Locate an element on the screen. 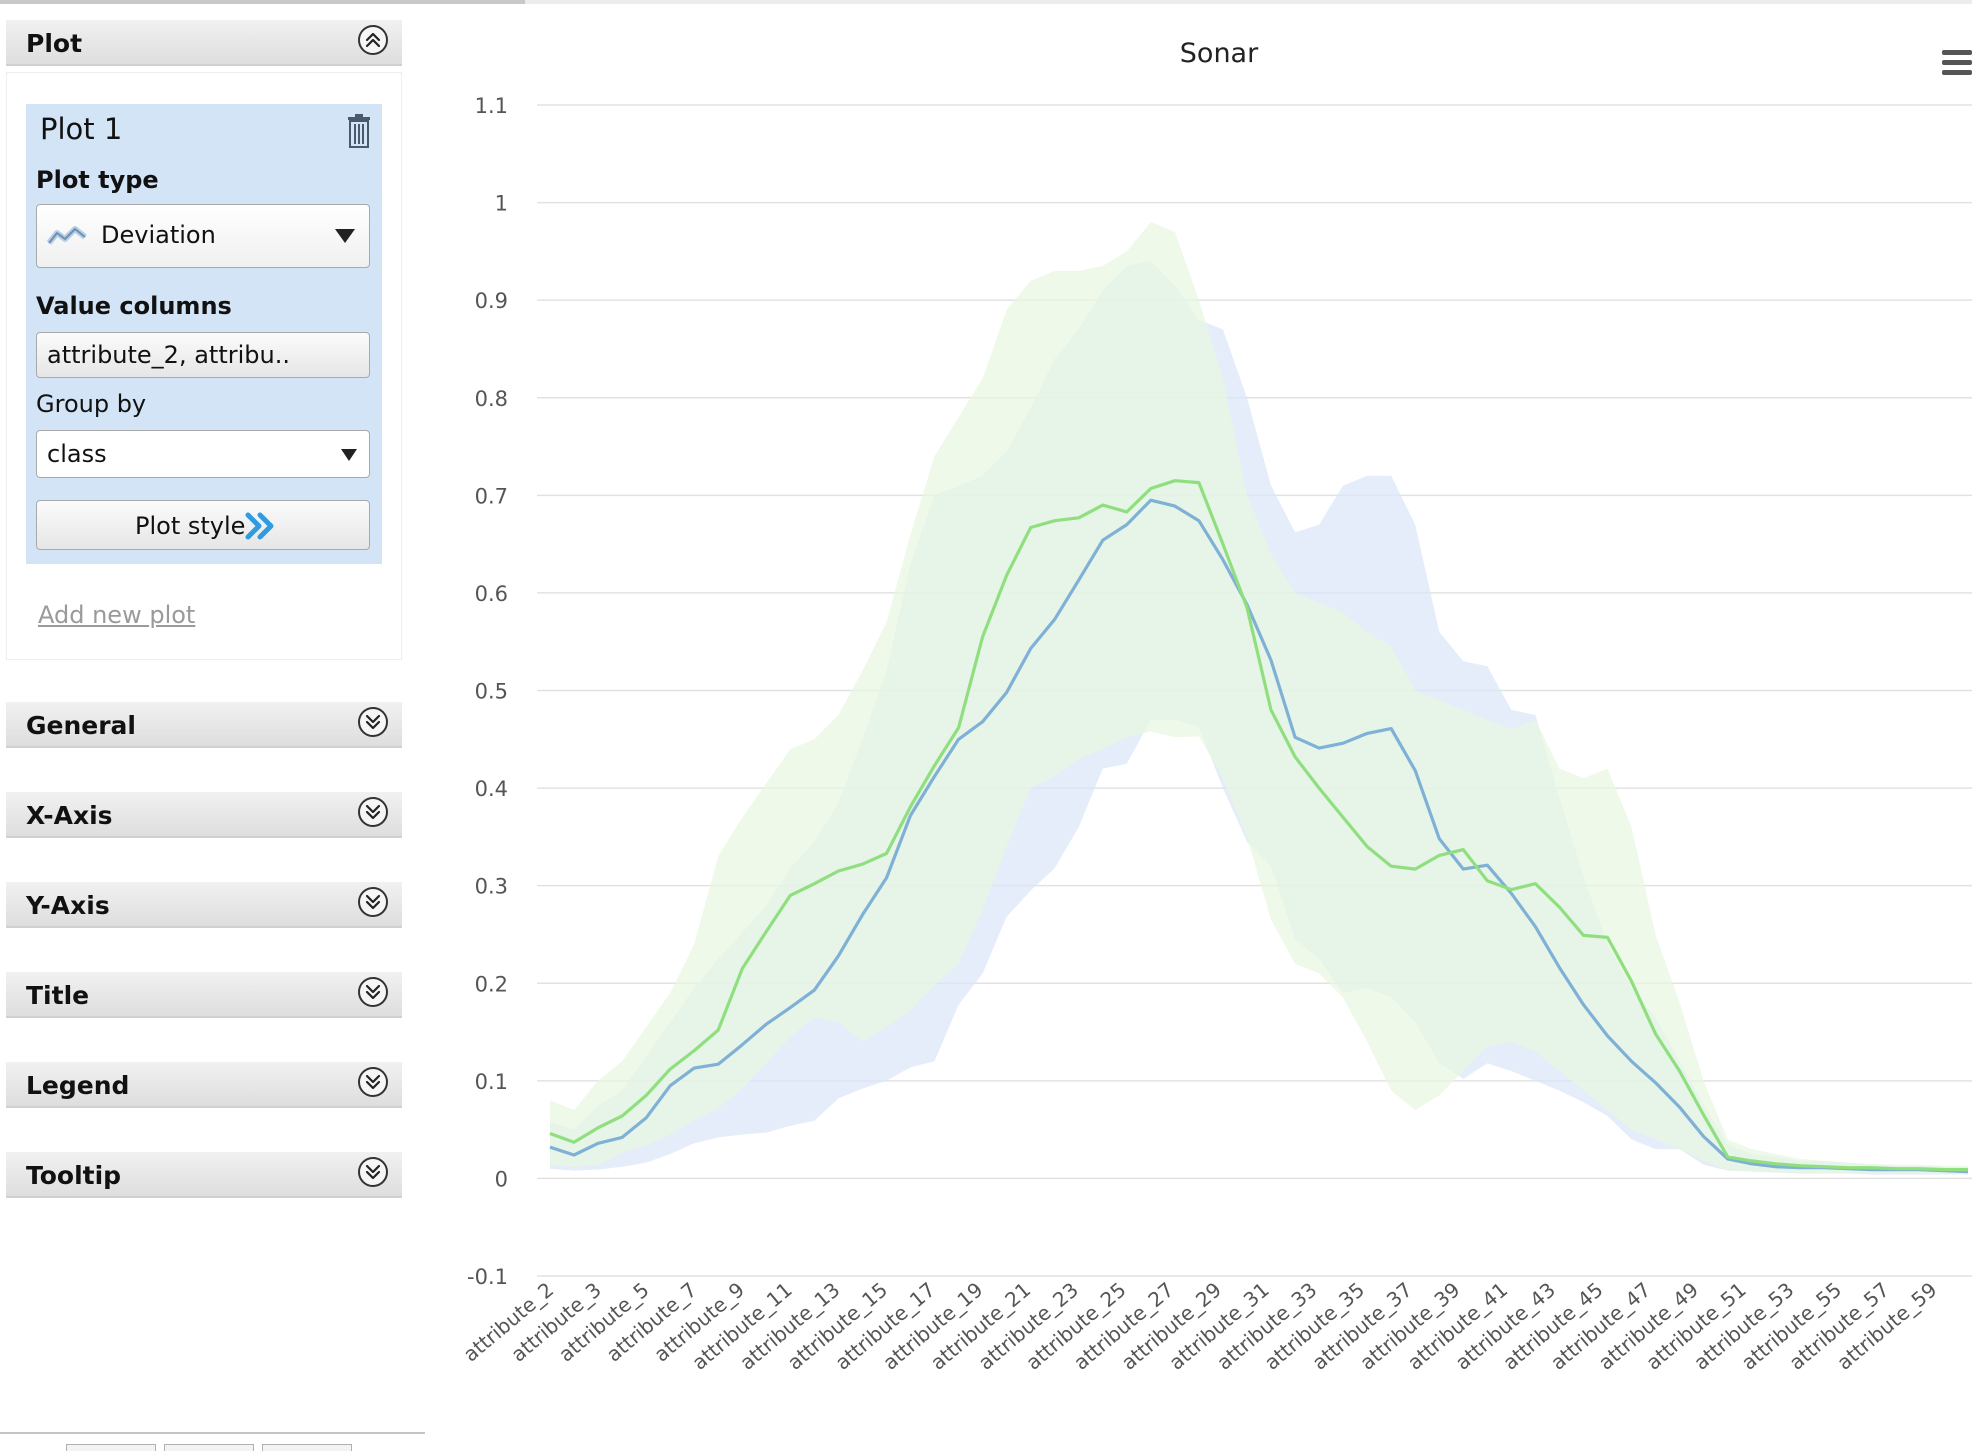  y-tick-label: 1 is located at coordinates (501, 204).